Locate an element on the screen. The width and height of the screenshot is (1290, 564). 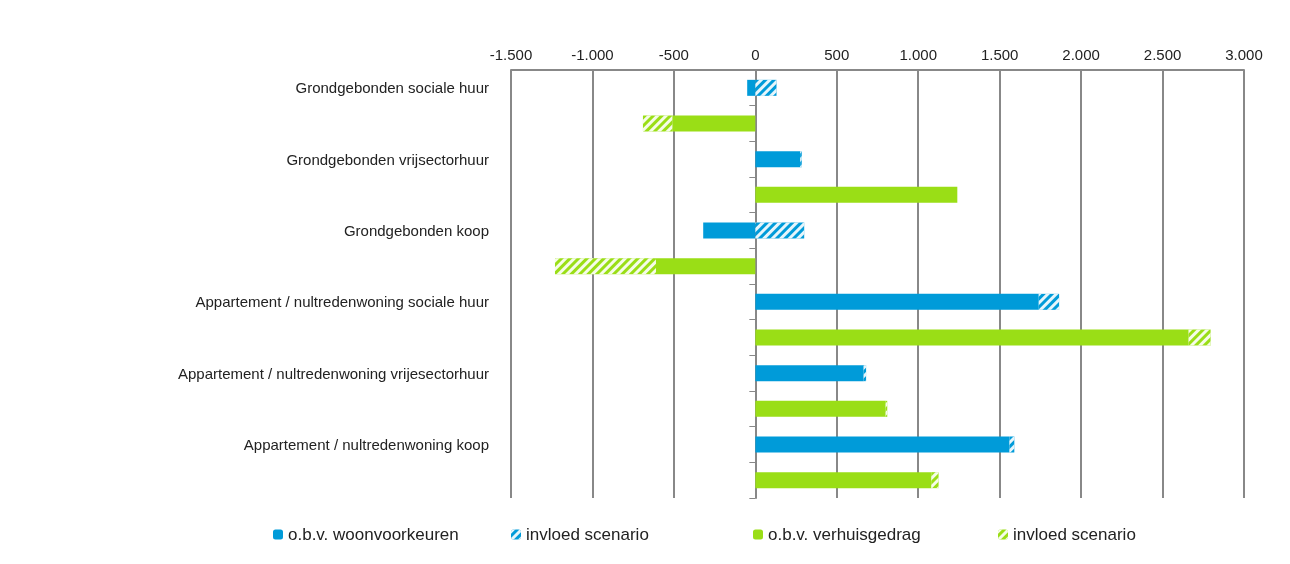
y-tick-label: Grondgebonden vrijsectorhuur is located at coordinates (387, 159).